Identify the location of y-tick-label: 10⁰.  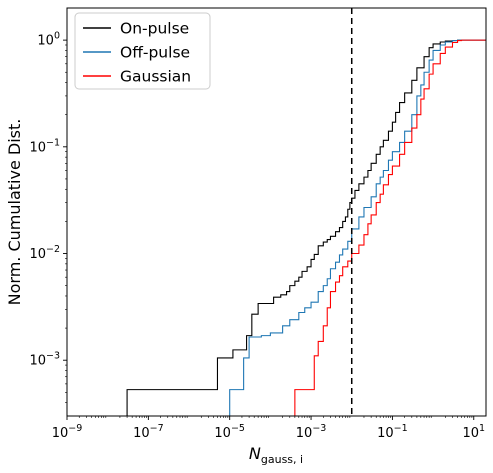
(48, 40).